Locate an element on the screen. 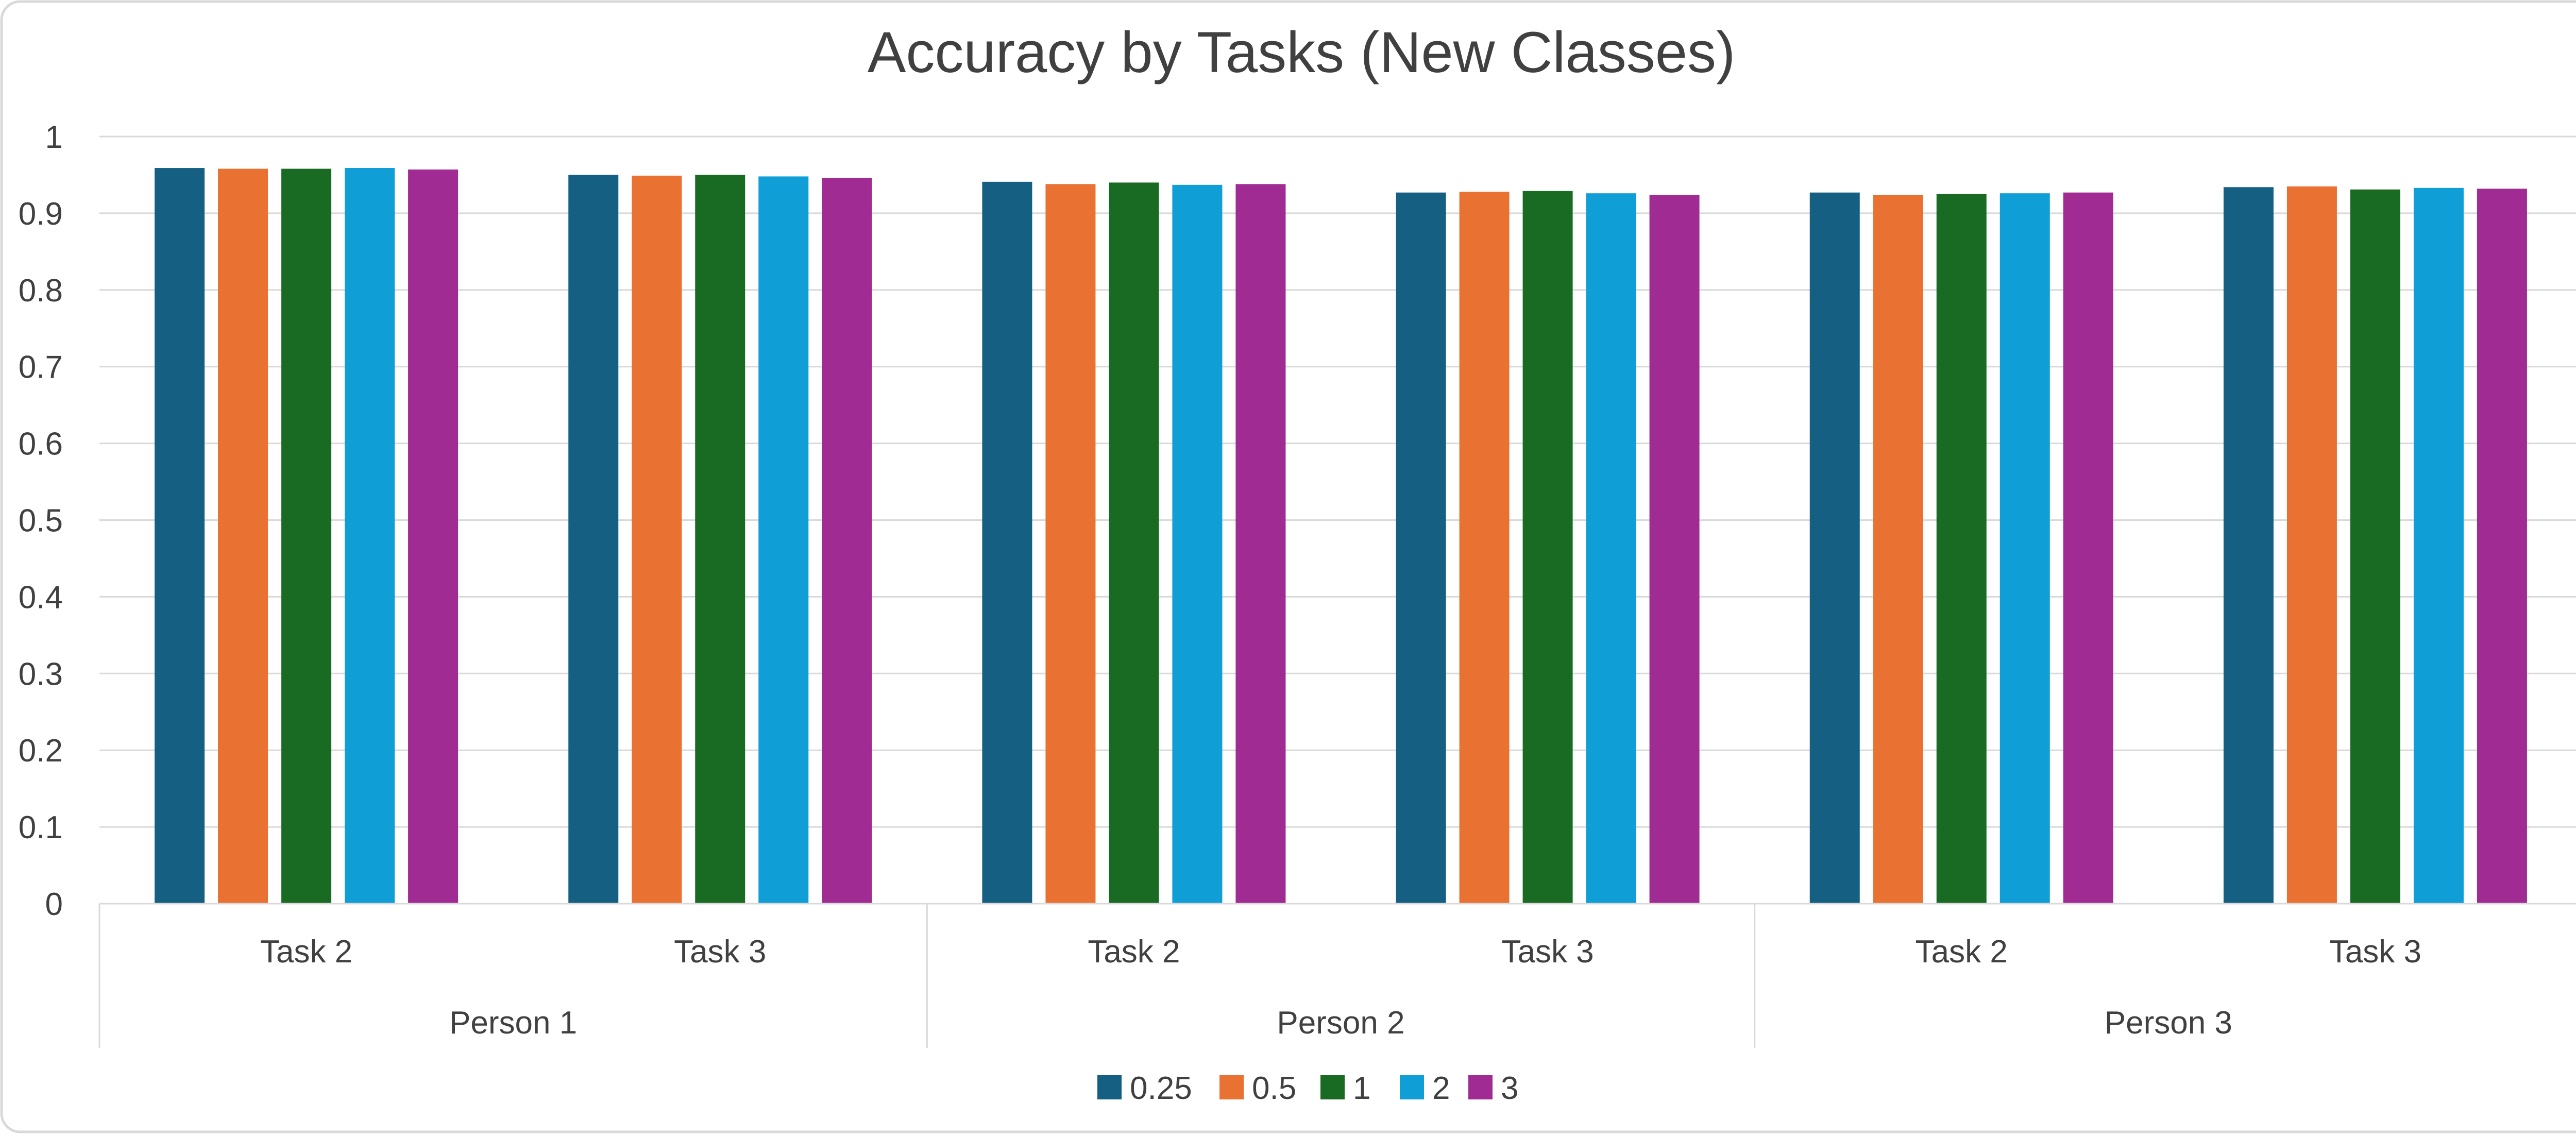 This screenshot has width=2576, height=1136. legend-label: 3 is located at coordinates (1509, 1089).